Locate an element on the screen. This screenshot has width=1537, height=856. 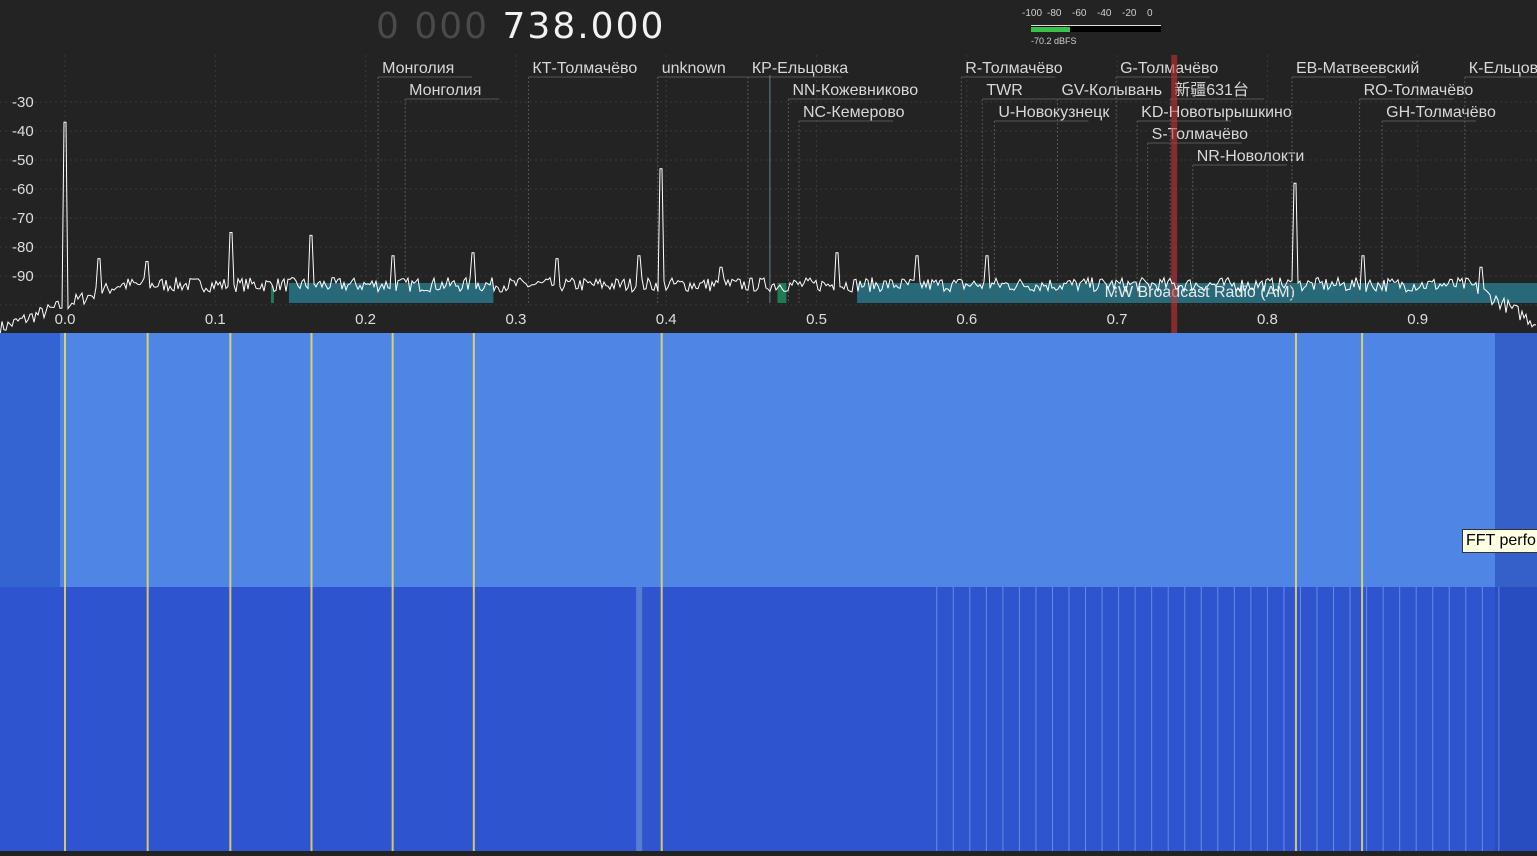
y-axis-tick-label: -80 is located at coordinates (23, 247).